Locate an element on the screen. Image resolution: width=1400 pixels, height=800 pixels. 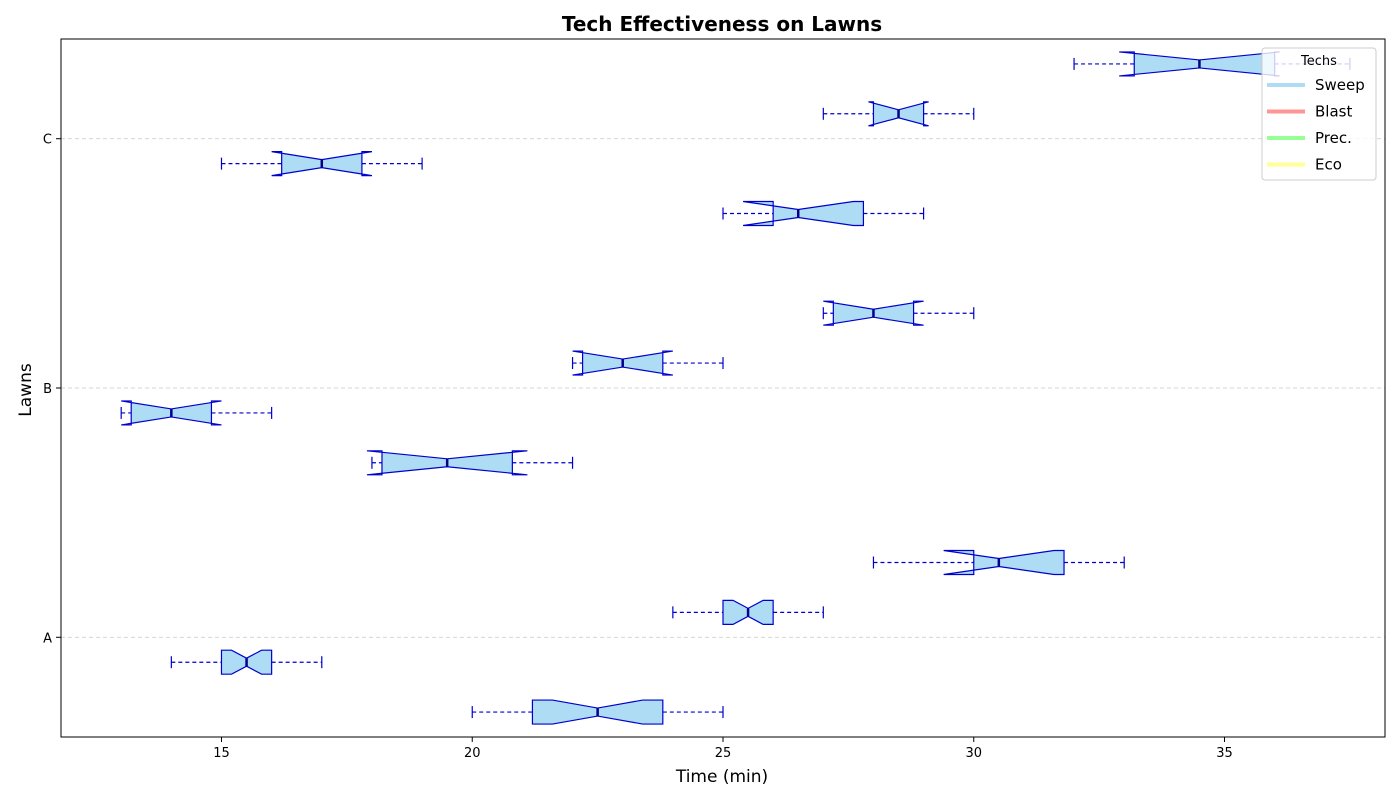
legend-entry: Sweep is located at coordinates (1316, 85).